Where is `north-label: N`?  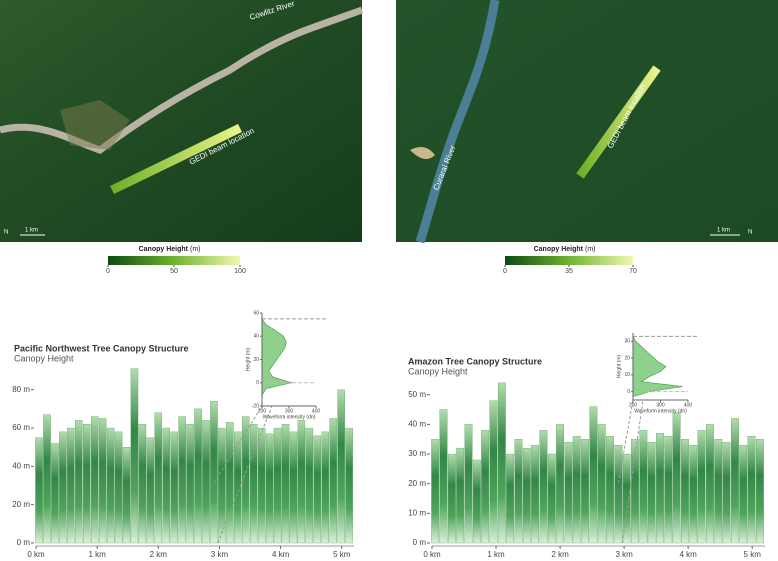 north-label: N is located at coordinates (750, 233).